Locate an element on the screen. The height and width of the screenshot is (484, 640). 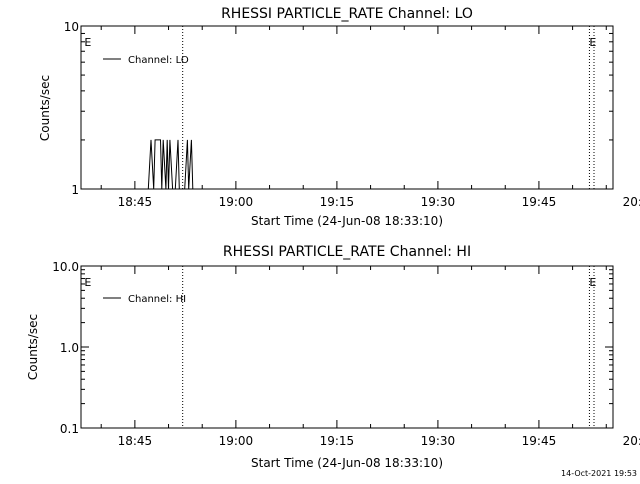
x-axis-label-lo: Start Time (24-Jun-08 18:33:10) is located at coordinates (347, 221).